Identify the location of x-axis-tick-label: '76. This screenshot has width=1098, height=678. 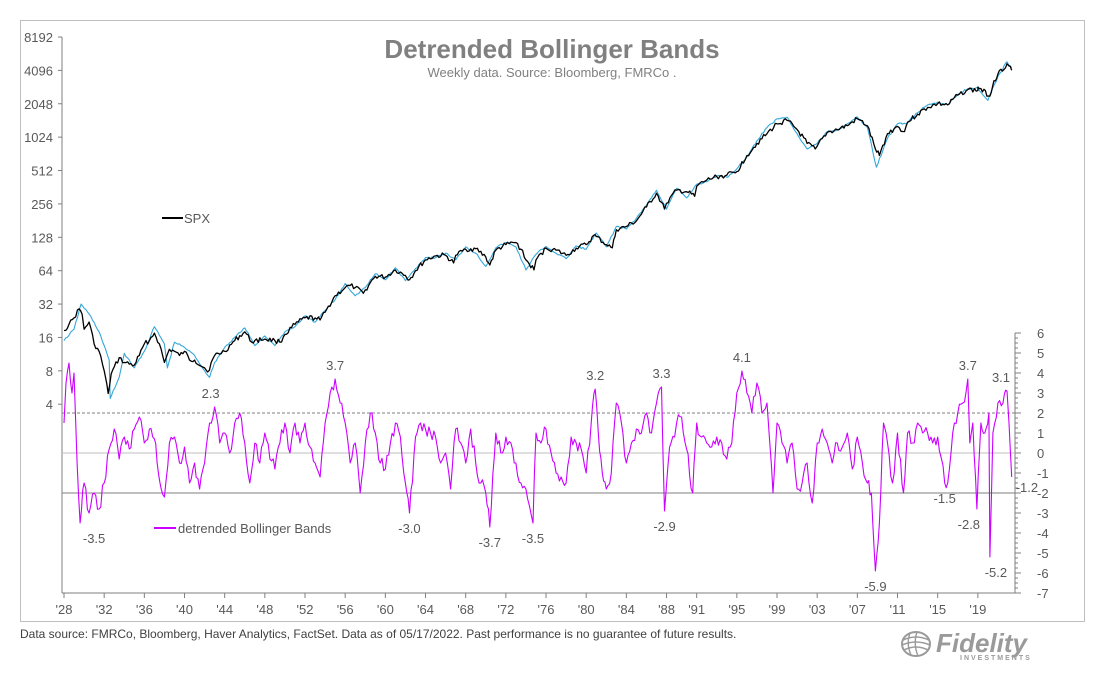
(546, 609).